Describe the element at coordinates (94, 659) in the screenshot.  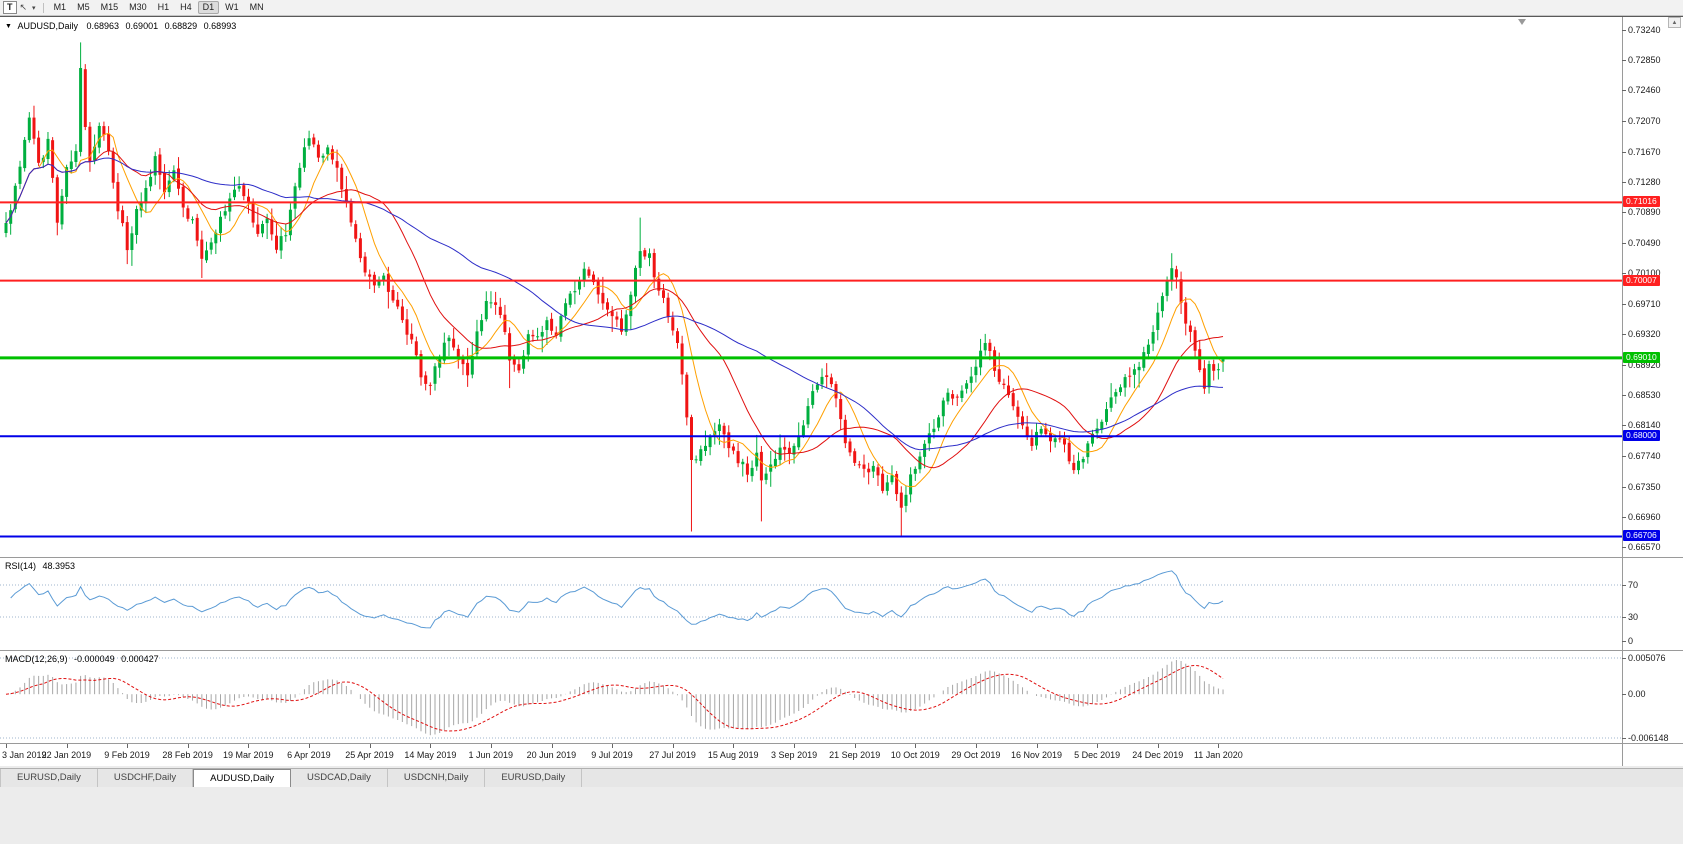
I see `macd-main-value: -0.000049` at that location.